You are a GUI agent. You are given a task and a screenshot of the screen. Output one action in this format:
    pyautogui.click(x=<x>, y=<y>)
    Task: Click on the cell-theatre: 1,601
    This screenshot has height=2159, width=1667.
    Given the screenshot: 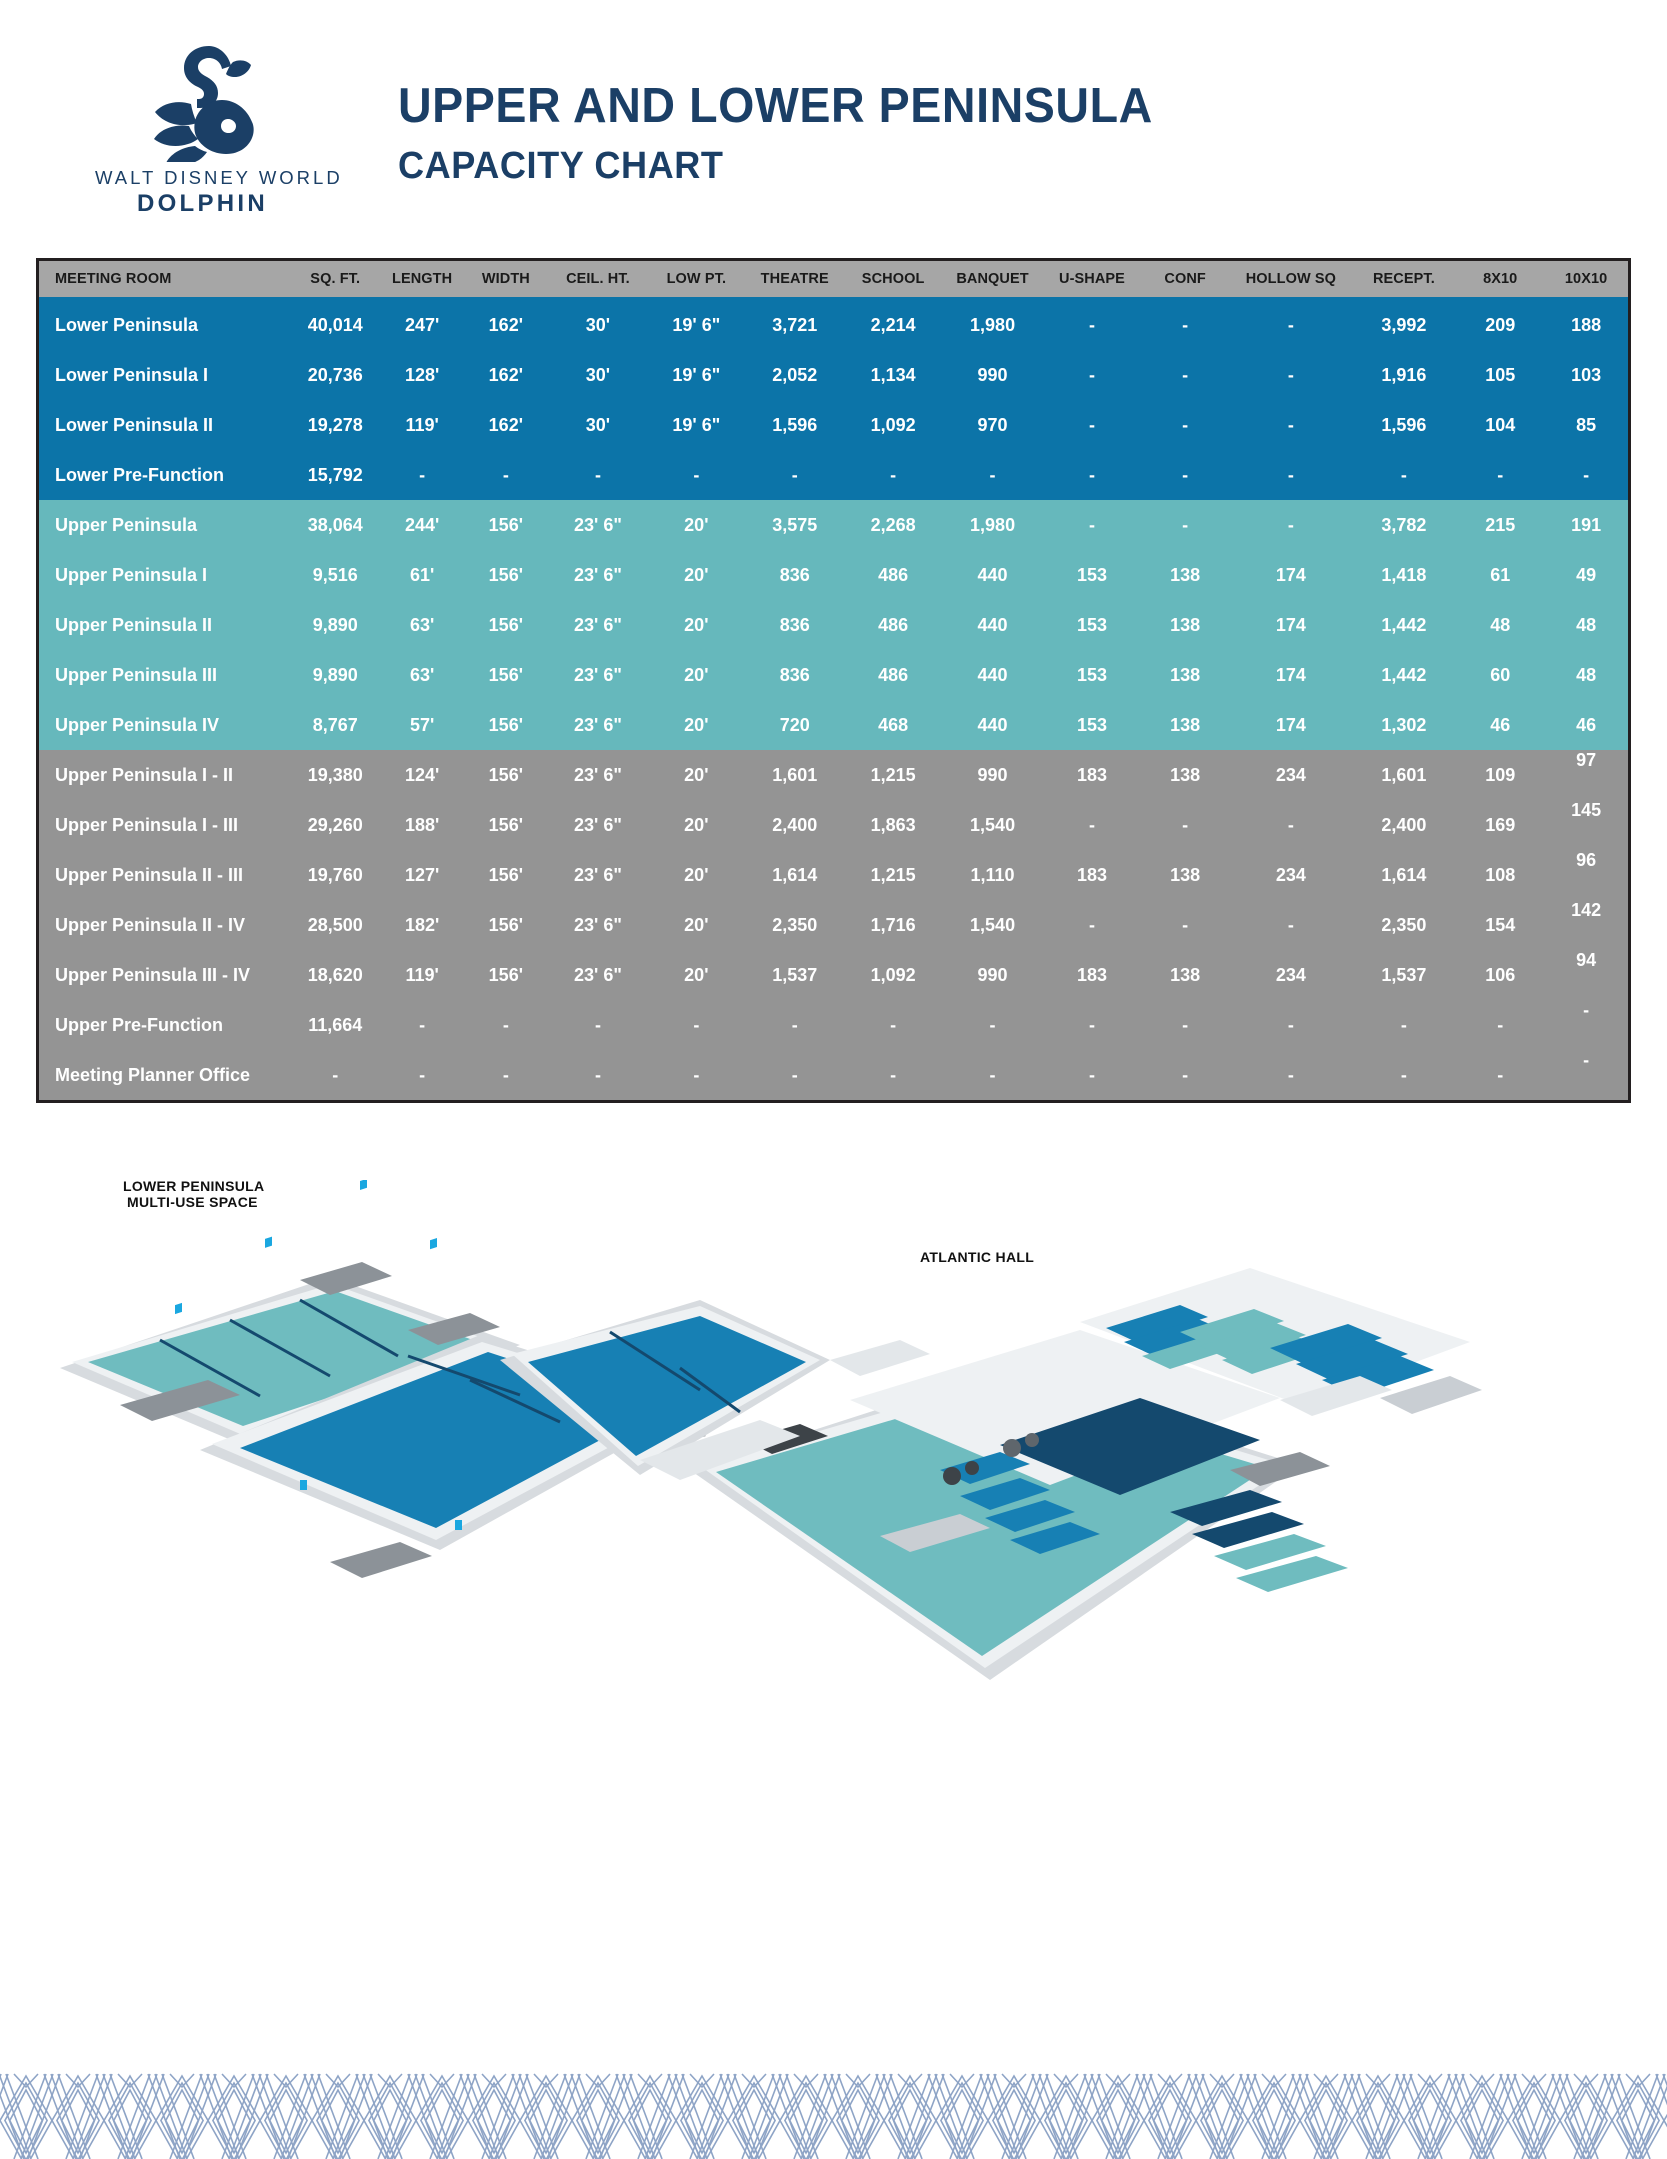 What is the action you would take?
    pyautogui.click(x=794, y=775)
    